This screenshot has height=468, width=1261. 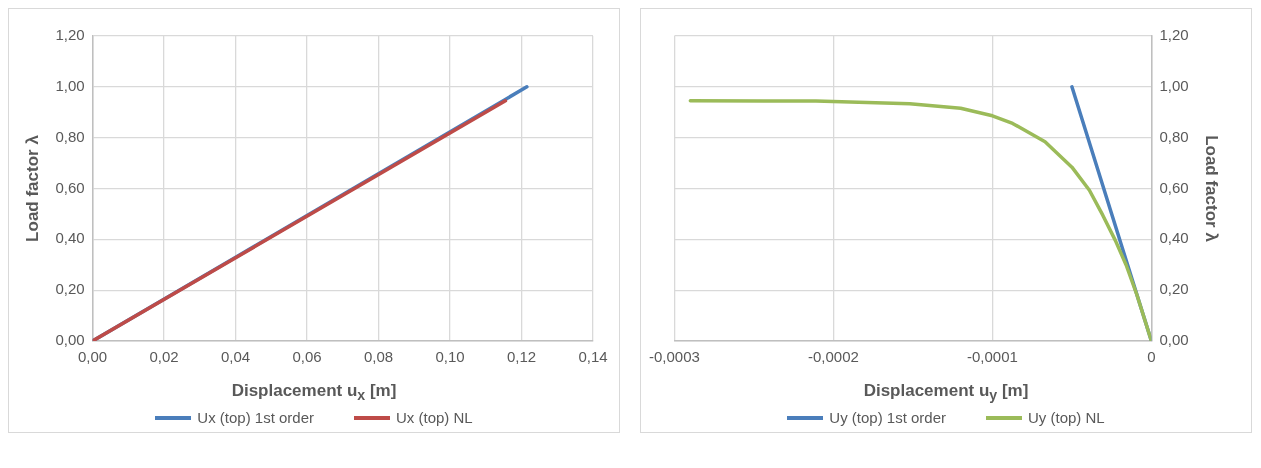 I want to click on y-tick-label: 1,20, so click(x=70, y=35).